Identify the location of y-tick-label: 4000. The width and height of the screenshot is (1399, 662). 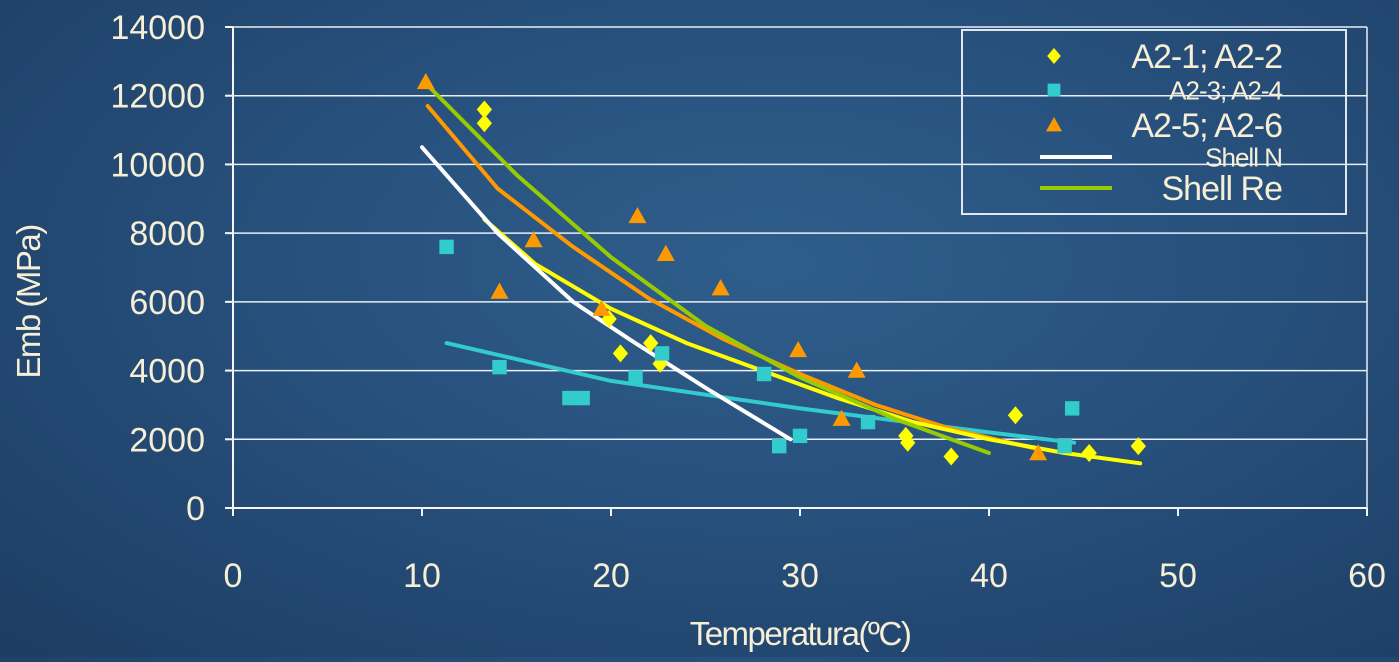
(167, 372).